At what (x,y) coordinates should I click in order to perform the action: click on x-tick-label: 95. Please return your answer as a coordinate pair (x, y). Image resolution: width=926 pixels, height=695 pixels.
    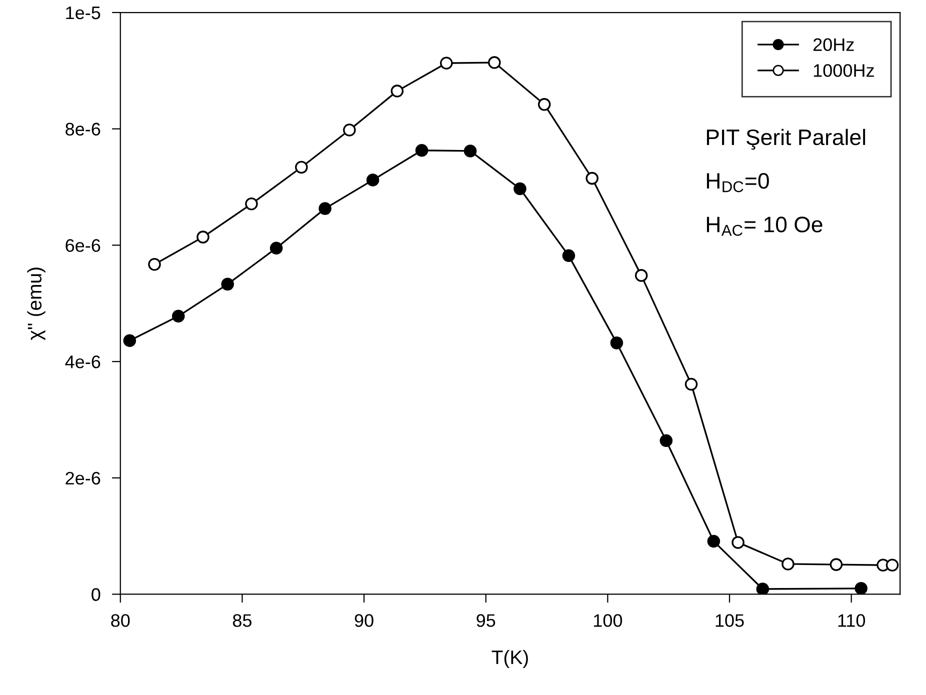
    Looking at the image, I should click on (486, 620).